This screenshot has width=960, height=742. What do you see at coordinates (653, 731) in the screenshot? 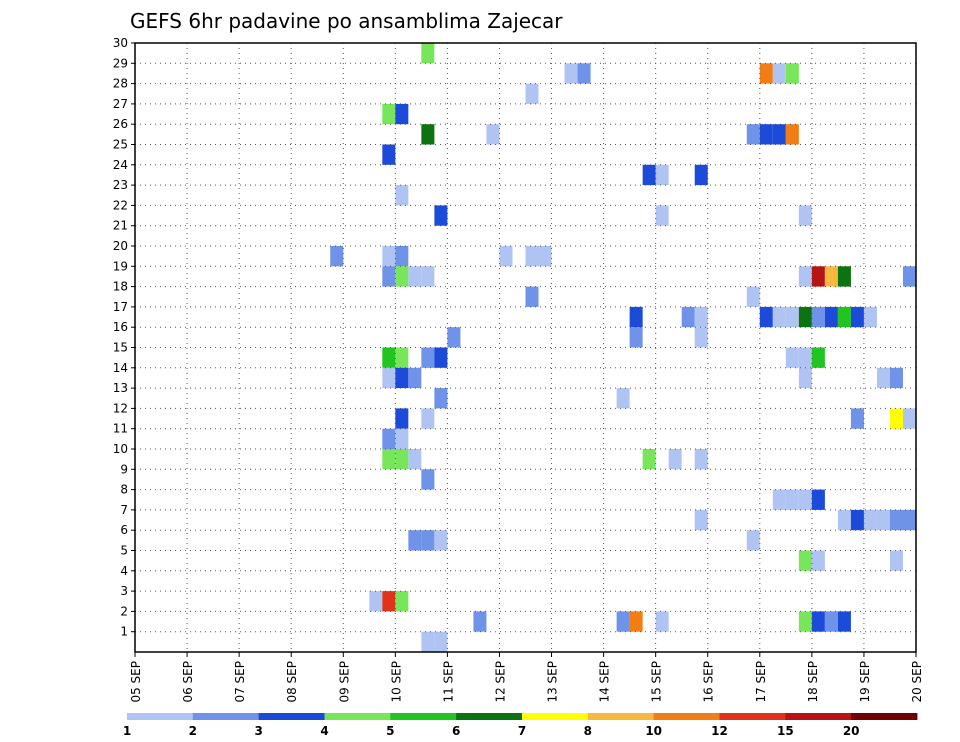
I see `colorbar-label: 10` at bounding box center [653, 731].